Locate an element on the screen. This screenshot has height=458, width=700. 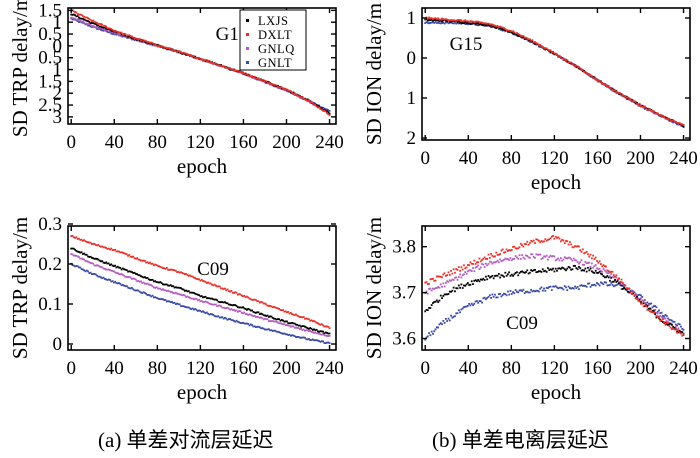
x-axis-label: epoch is located at coordinates (556, 182).